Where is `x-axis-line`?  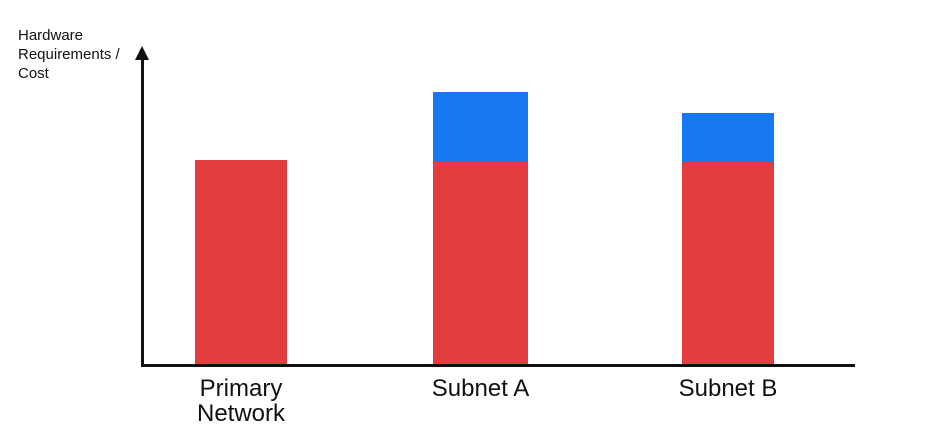
x-axis-line is located at coordinates (498, 365).